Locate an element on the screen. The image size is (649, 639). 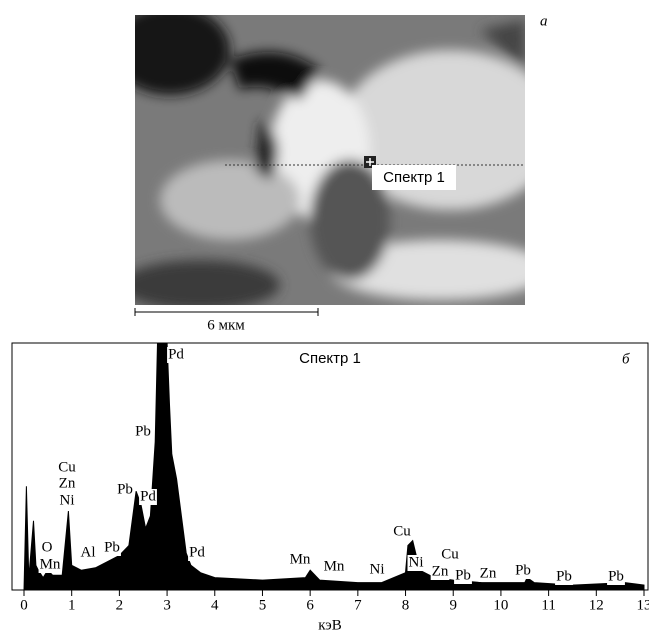
marker-label: Спектр 1 is located at coordinates (414, 177).